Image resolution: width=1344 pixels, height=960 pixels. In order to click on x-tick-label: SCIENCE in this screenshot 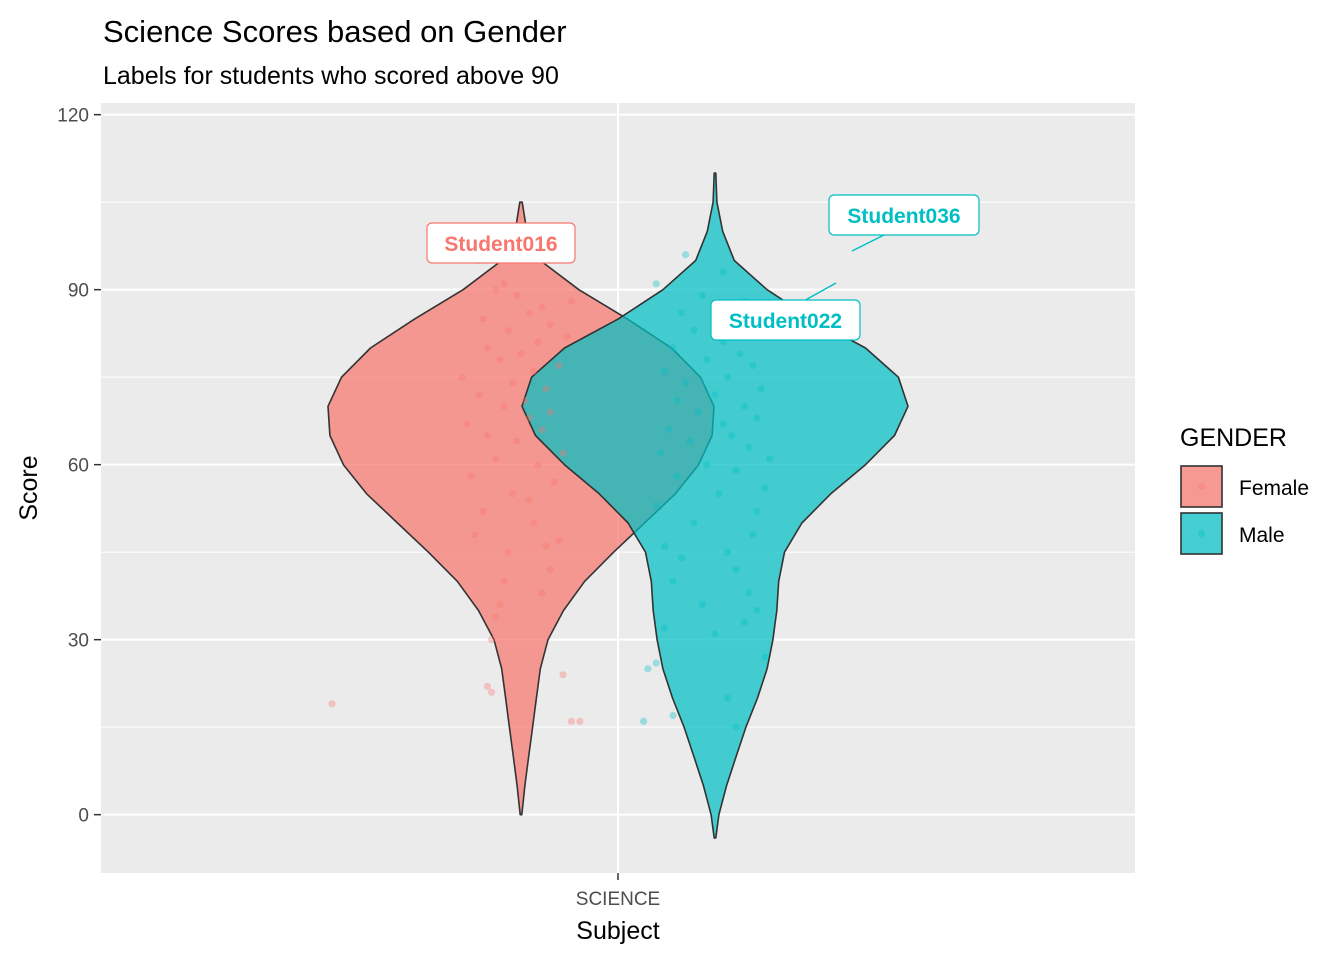, I will do `click(618, 899)`.